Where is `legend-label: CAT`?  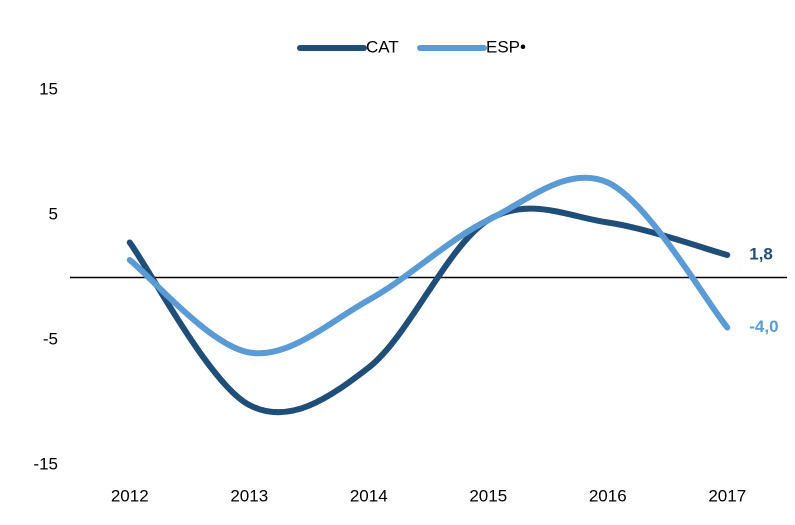 legend-label: CAT is located at coordinates (382, 46).